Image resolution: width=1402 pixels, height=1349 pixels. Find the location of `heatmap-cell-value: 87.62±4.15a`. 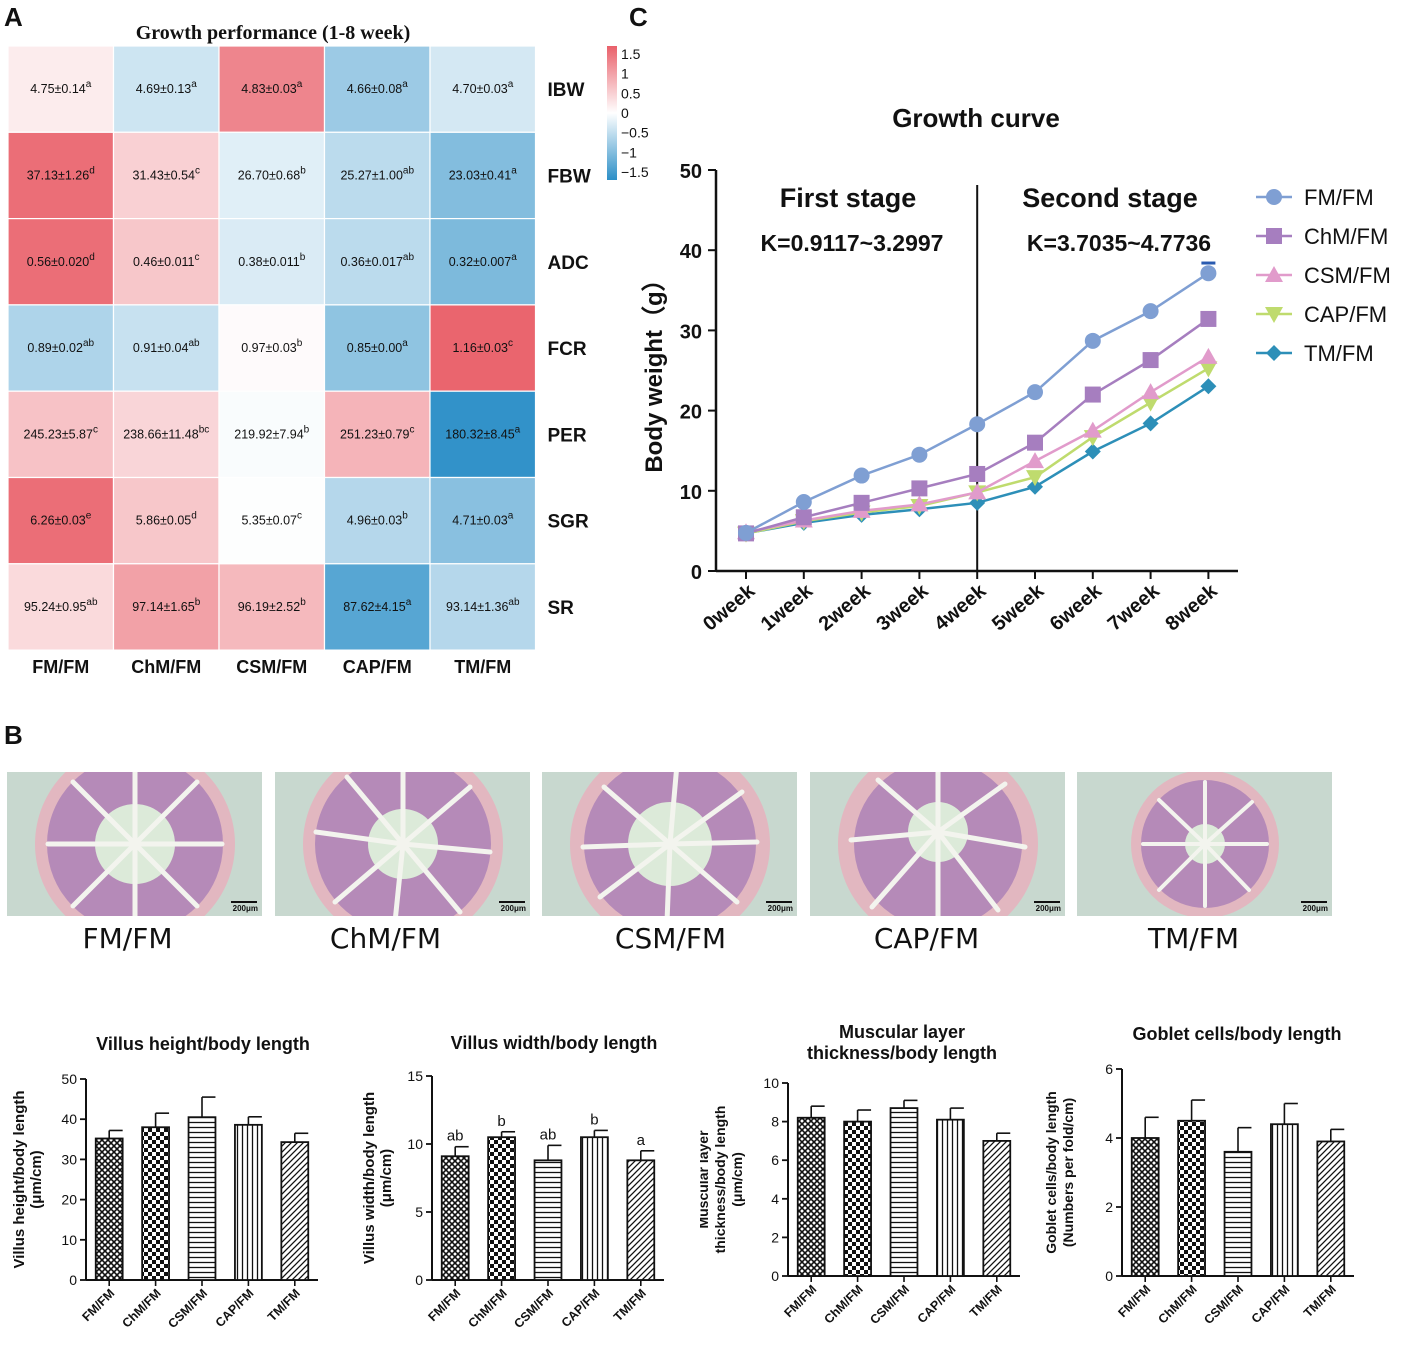

heatmap-cell-value: 87.62±4.15a is located at coordinates (377, 605).